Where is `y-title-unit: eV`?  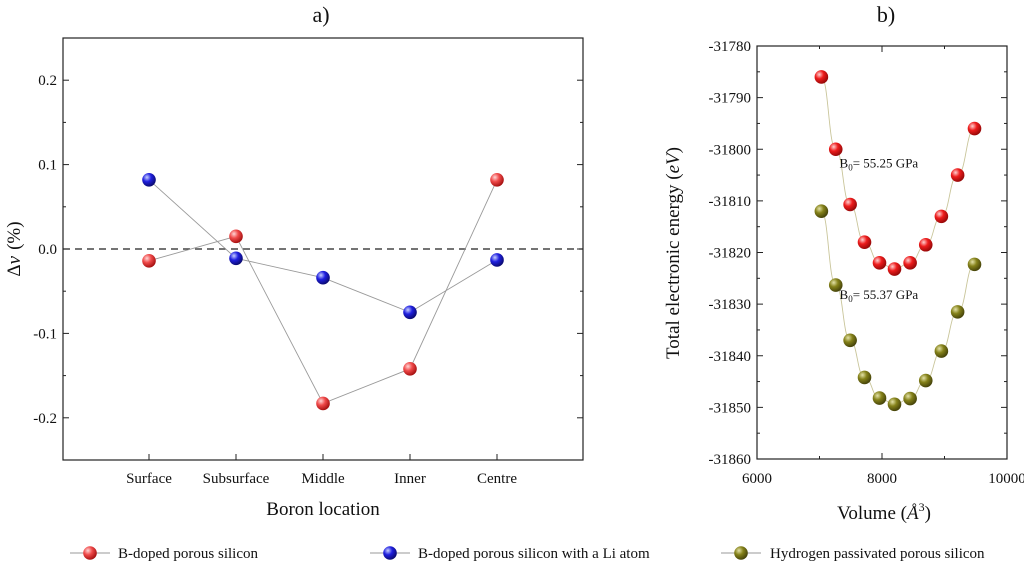 y-title-unit: eV is located at coordinates (673, 162).